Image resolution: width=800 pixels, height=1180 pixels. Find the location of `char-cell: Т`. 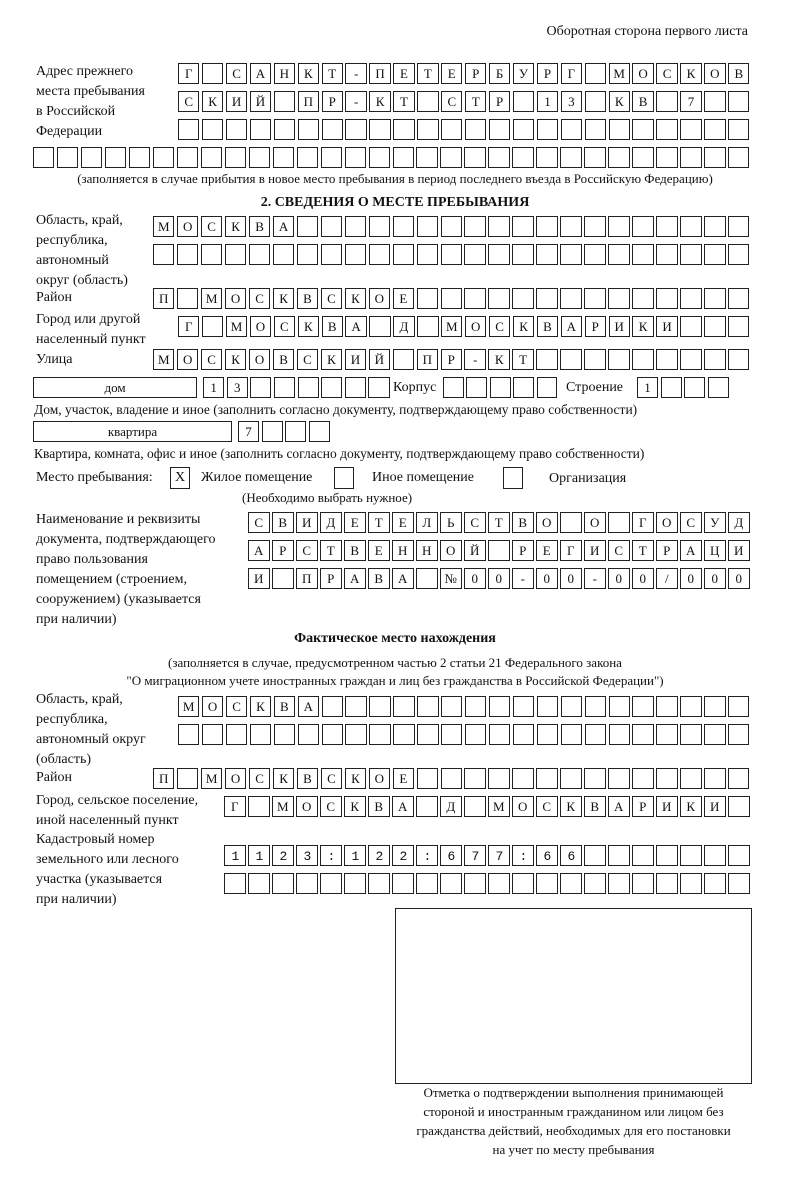

char-cell: Т is located at coordinates (404, 101).